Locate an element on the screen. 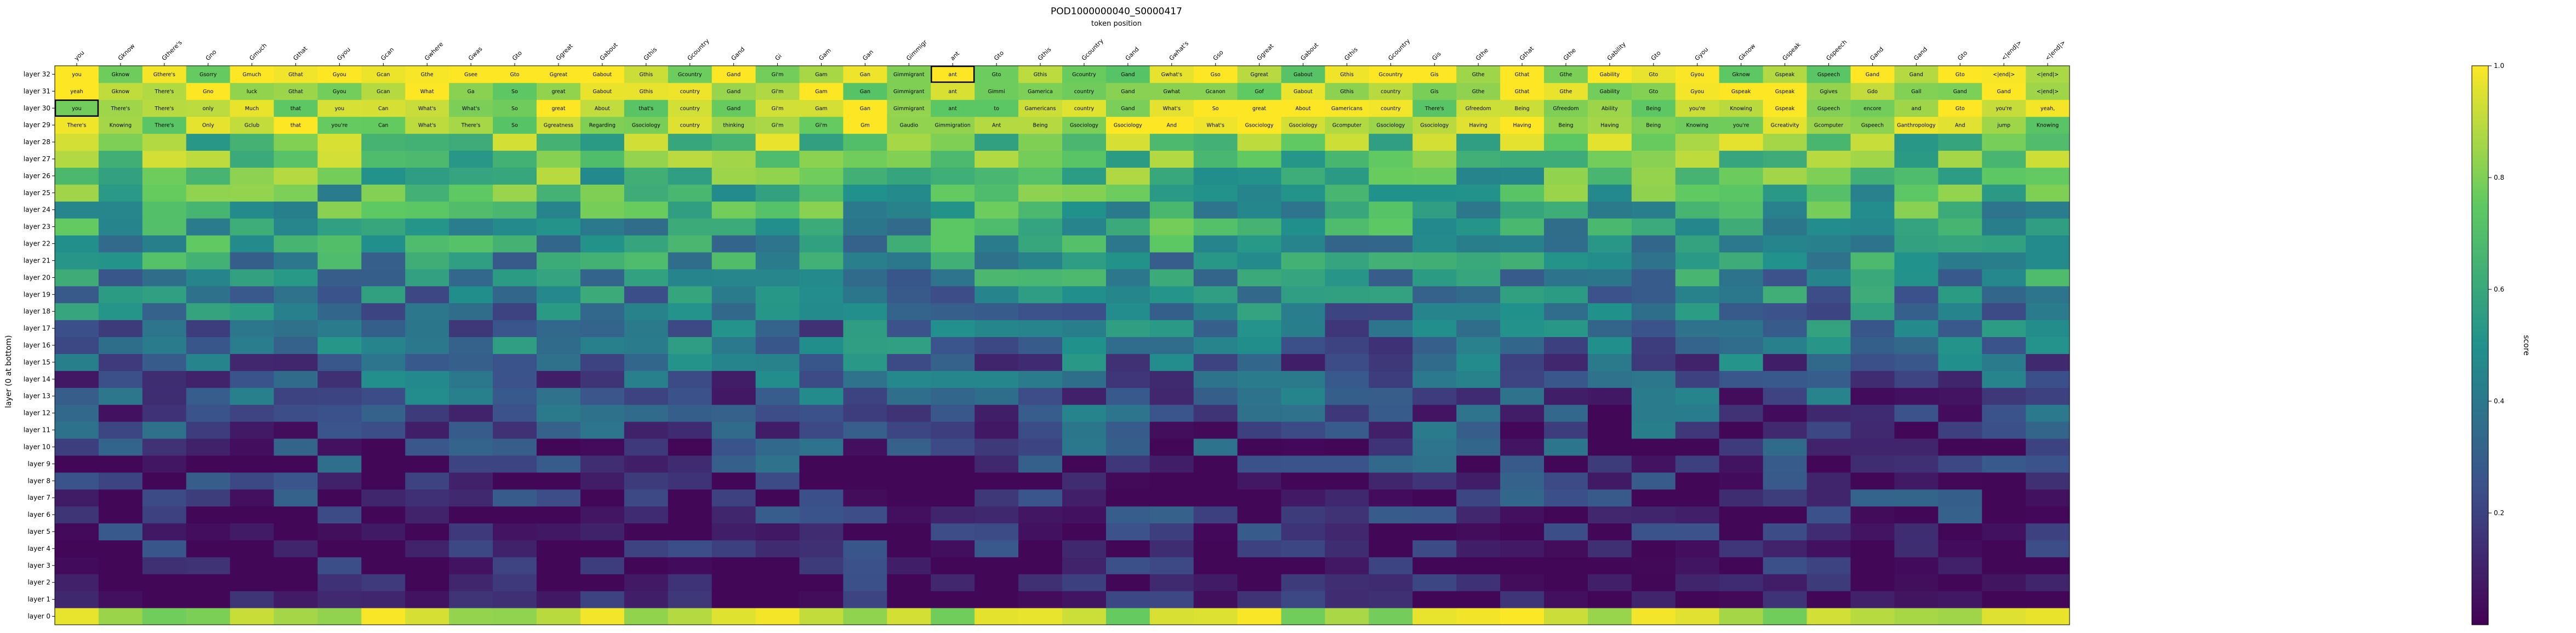 The image size is (2576, 633). cell-label: Gand is located at coordinates (1128, 75).